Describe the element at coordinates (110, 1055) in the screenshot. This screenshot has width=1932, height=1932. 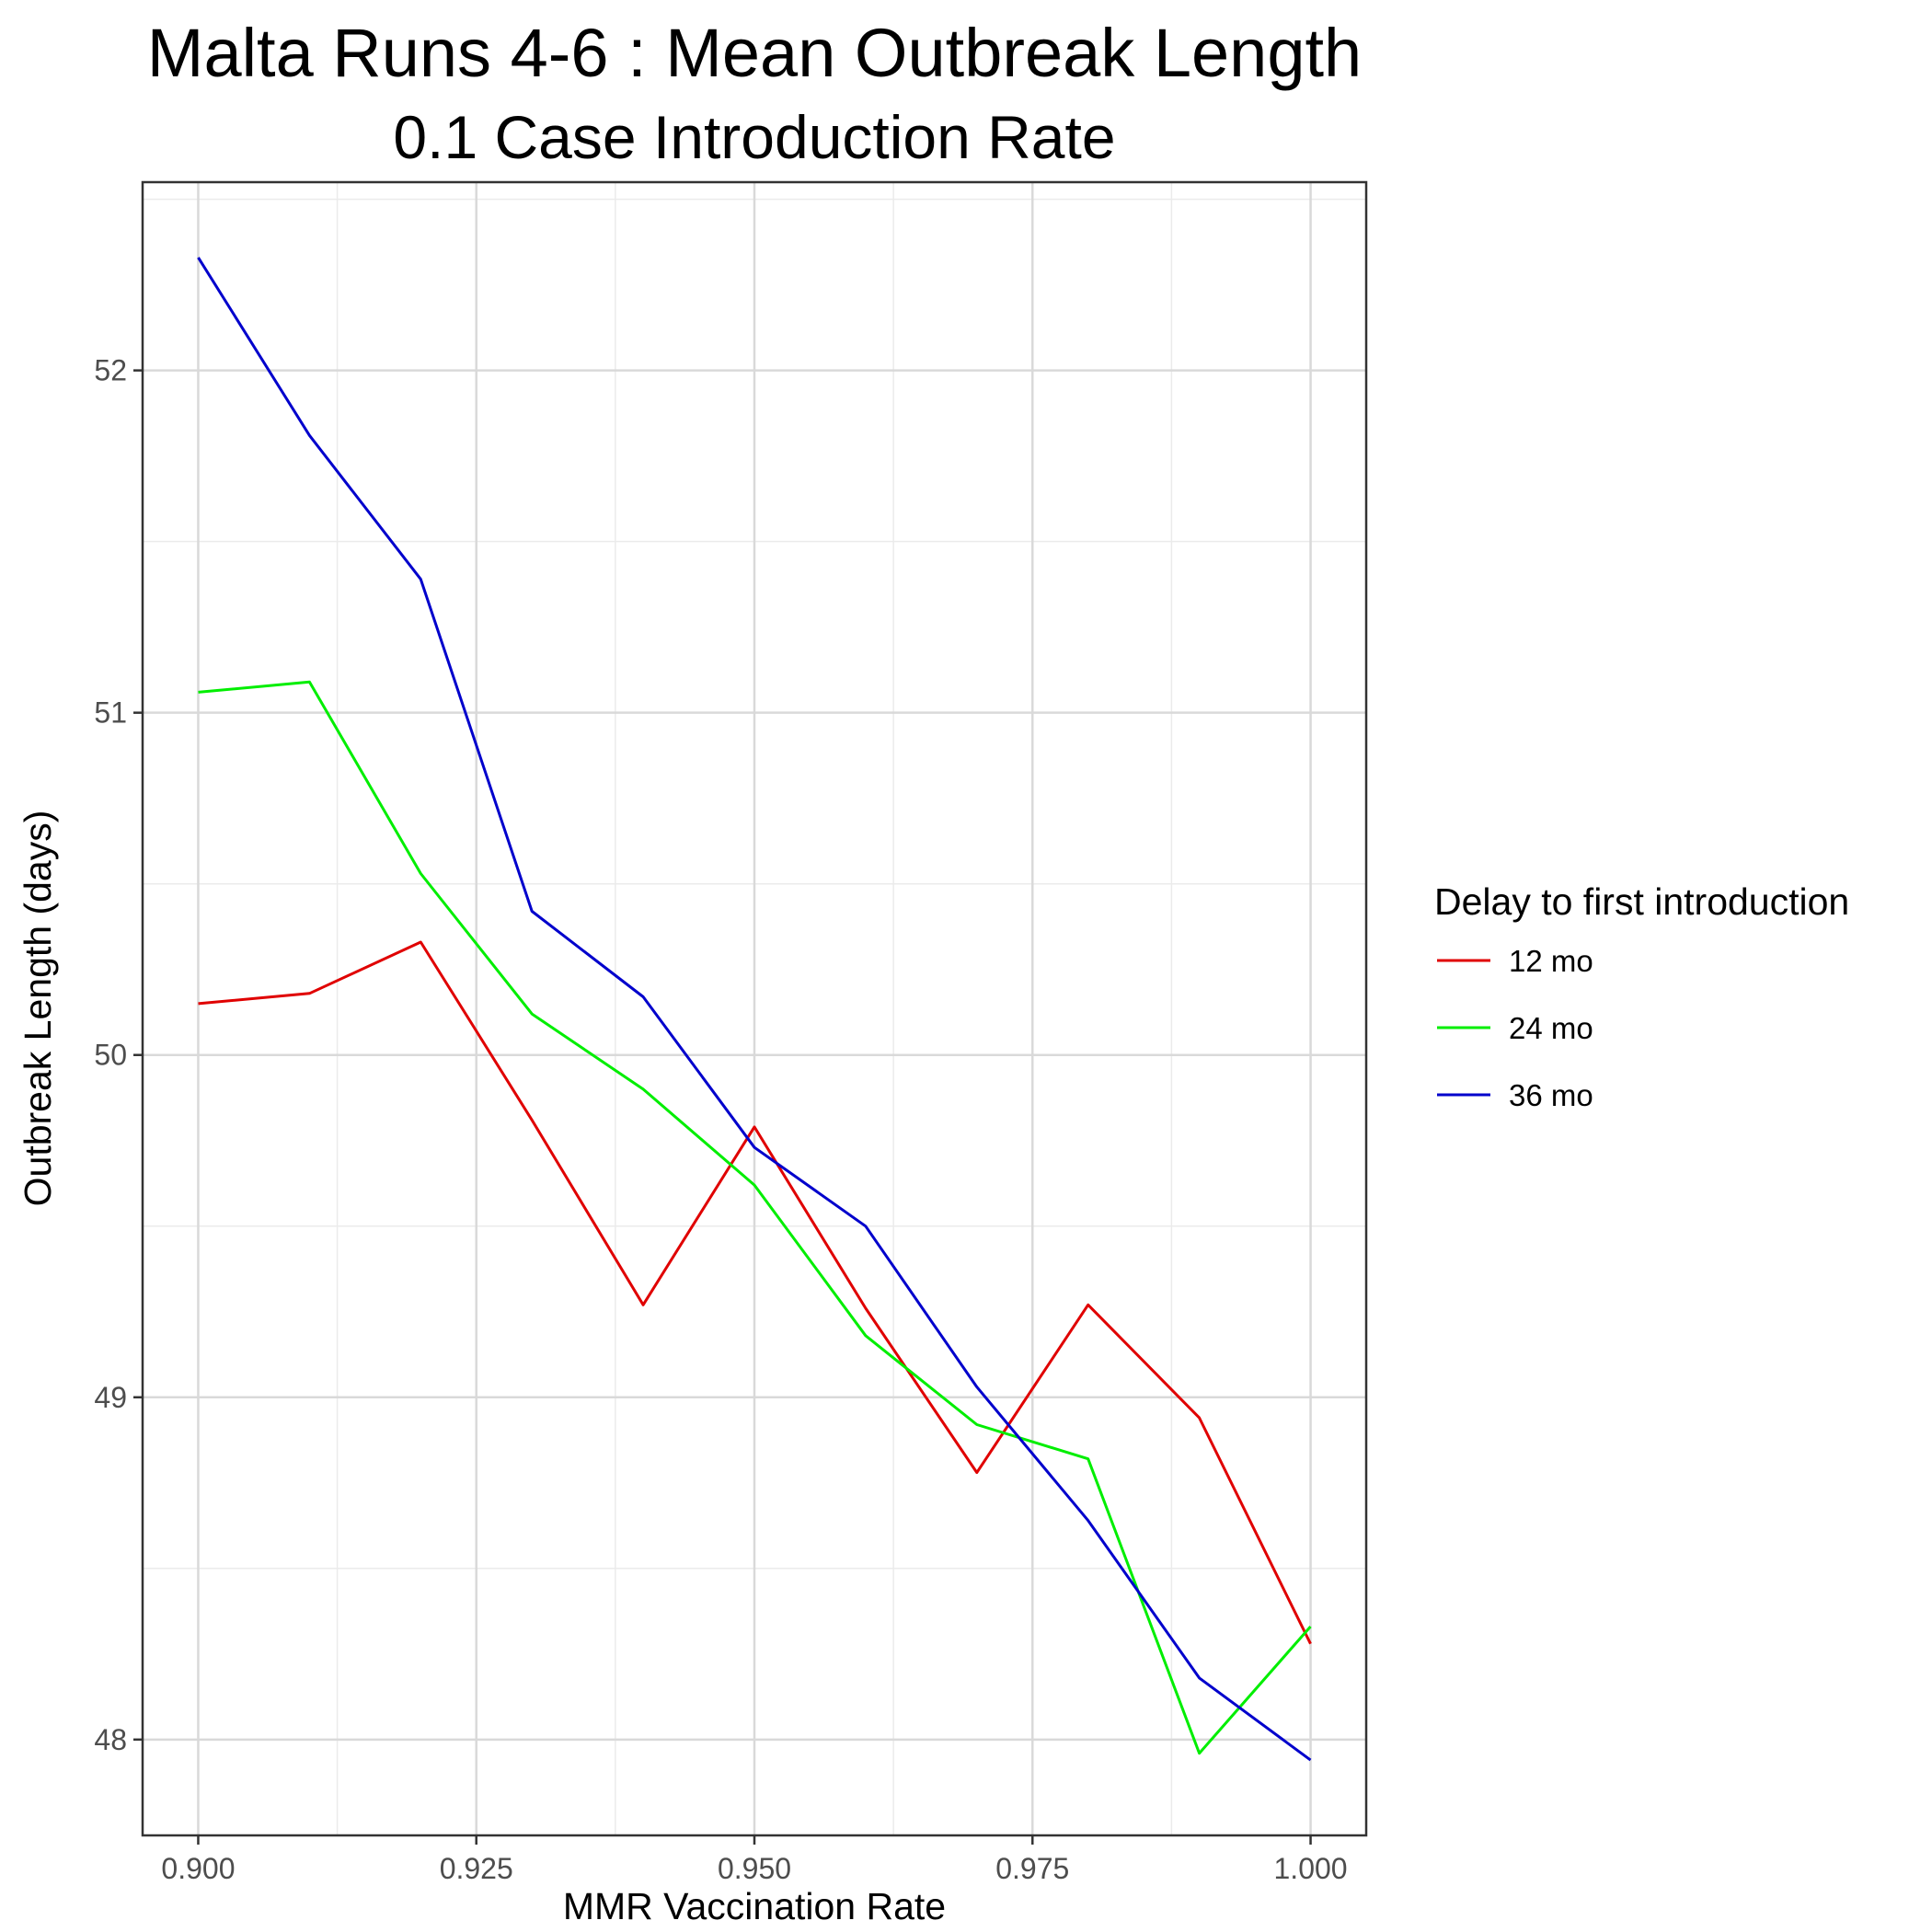
I see `y-tick-label: 50` at that location.